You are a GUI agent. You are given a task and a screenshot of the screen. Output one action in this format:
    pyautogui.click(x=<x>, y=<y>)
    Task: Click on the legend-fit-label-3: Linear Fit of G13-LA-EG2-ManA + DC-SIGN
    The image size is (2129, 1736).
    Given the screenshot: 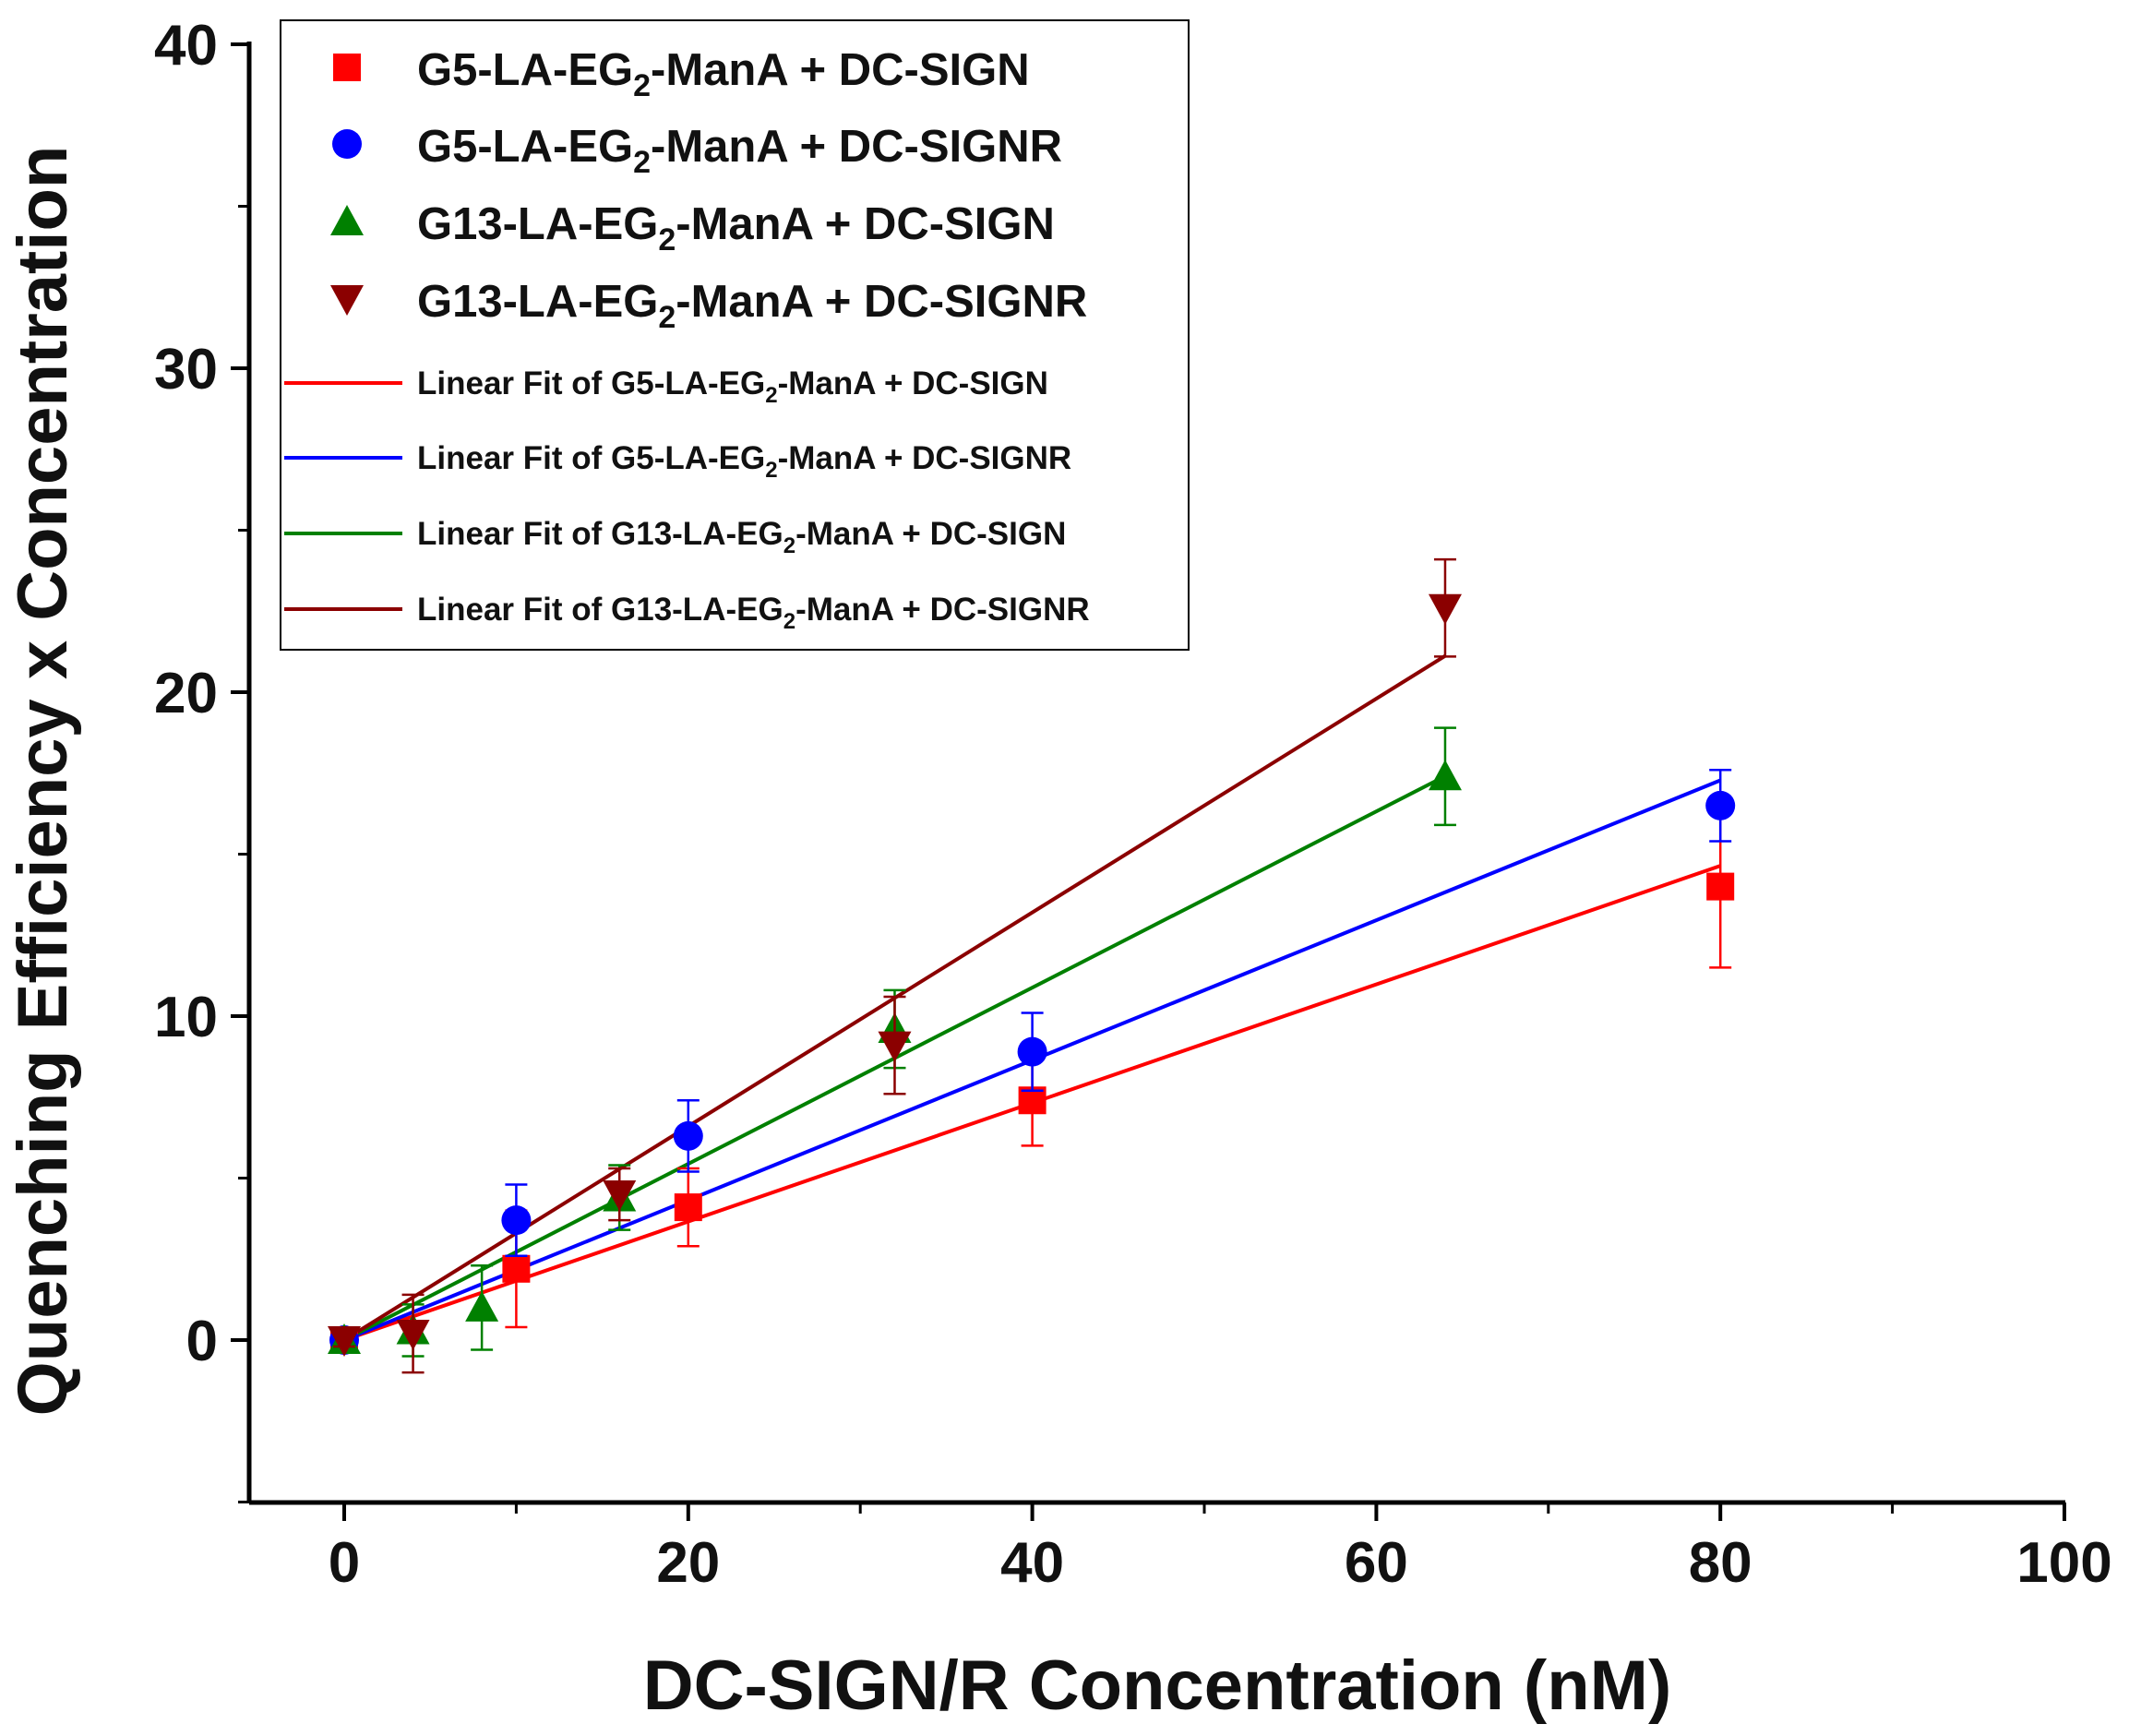 What is the action you would take?
    pyautogui.click(x=742, y=537)
    